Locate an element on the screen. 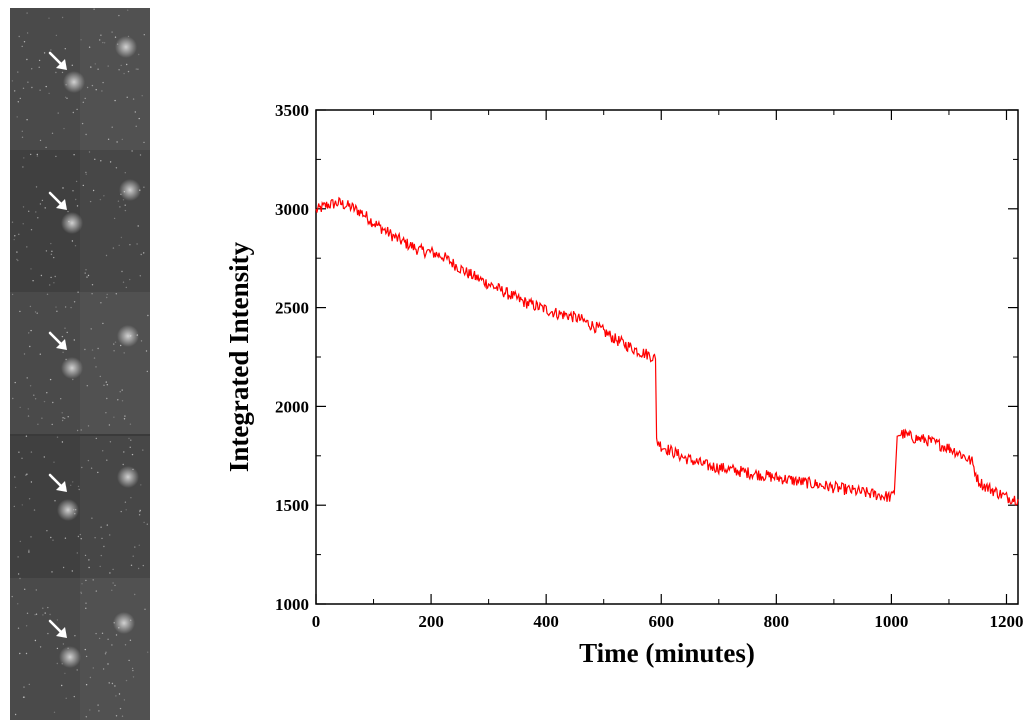 This screenshot has height=720, width=1034. x-tick-label: 400 is located at coordinates (546, 621).